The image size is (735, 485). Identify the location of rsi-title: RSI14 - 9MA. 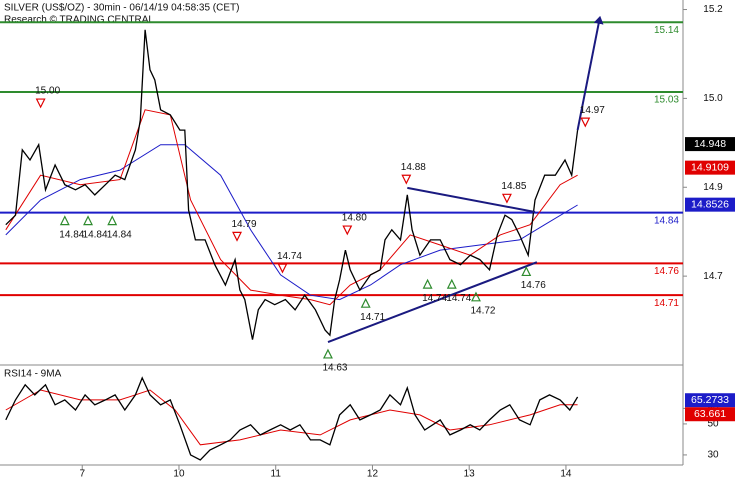
(33, 374).